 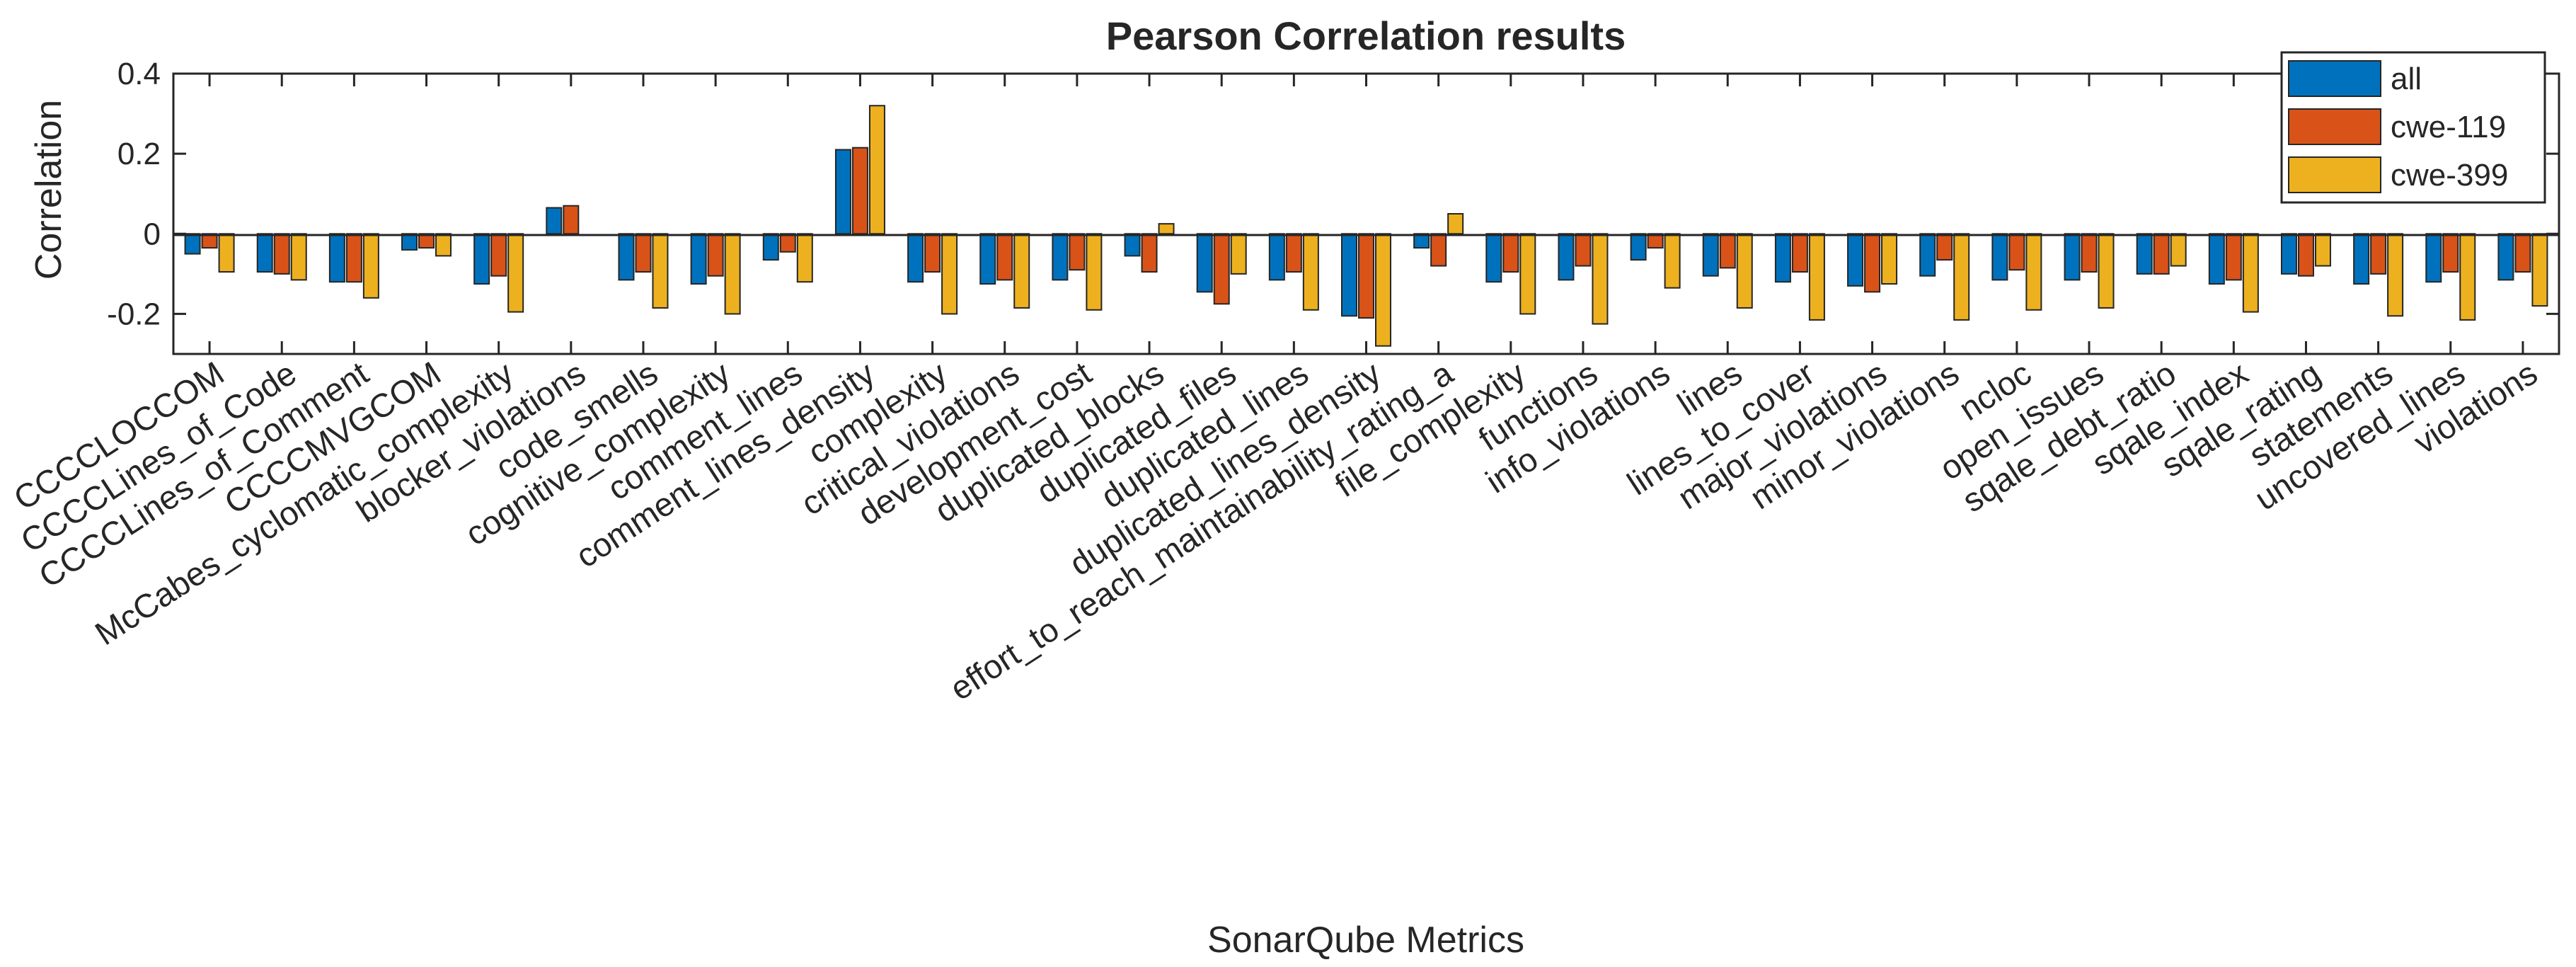 I want to click on bar-cwe-399-ccccmvgcom, so click(x=443, y=245).